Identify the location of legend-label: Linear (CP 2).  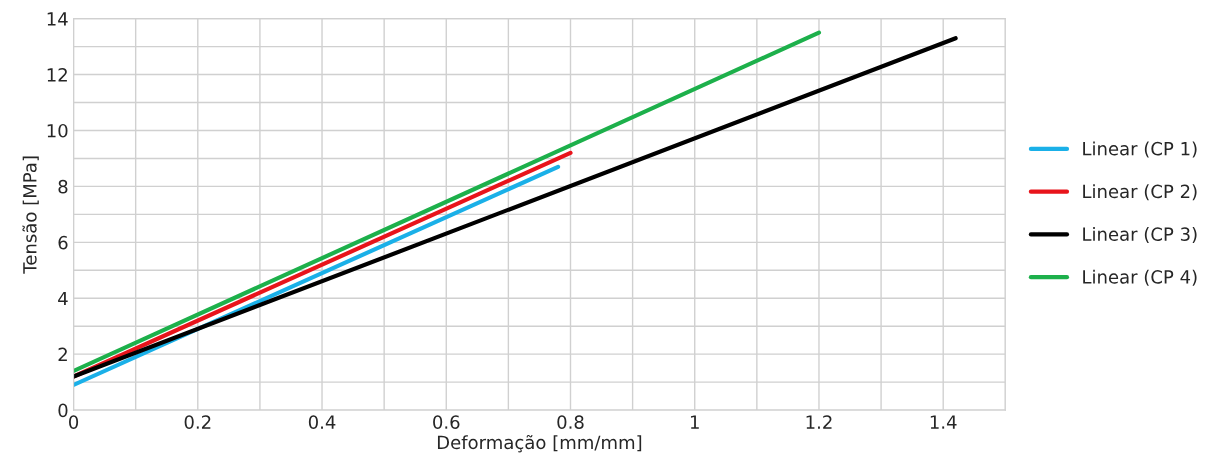
(1140, 192).